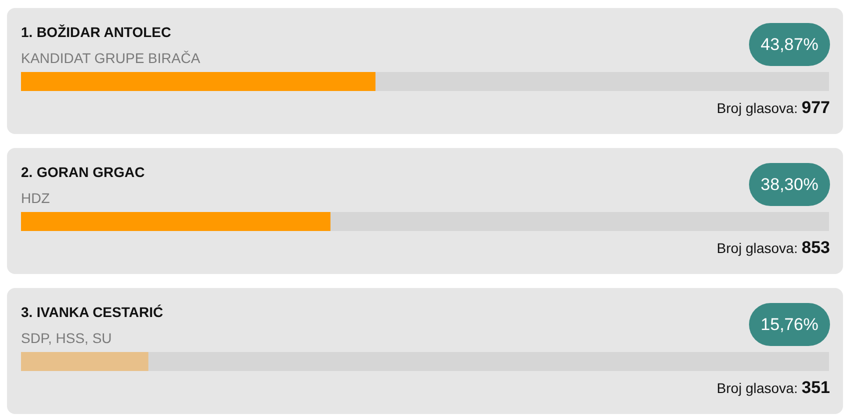 The image size is (850, 420). I want to click on data-label: 43,87%, so click(789, 44).